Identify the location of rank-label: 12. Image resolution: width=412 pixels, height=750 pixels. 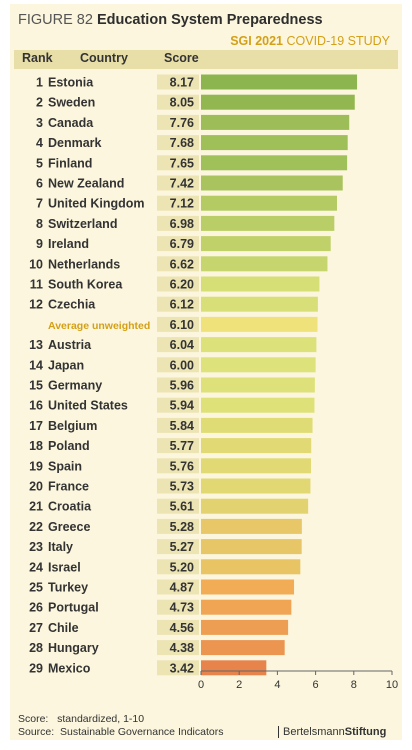
(36, 305).